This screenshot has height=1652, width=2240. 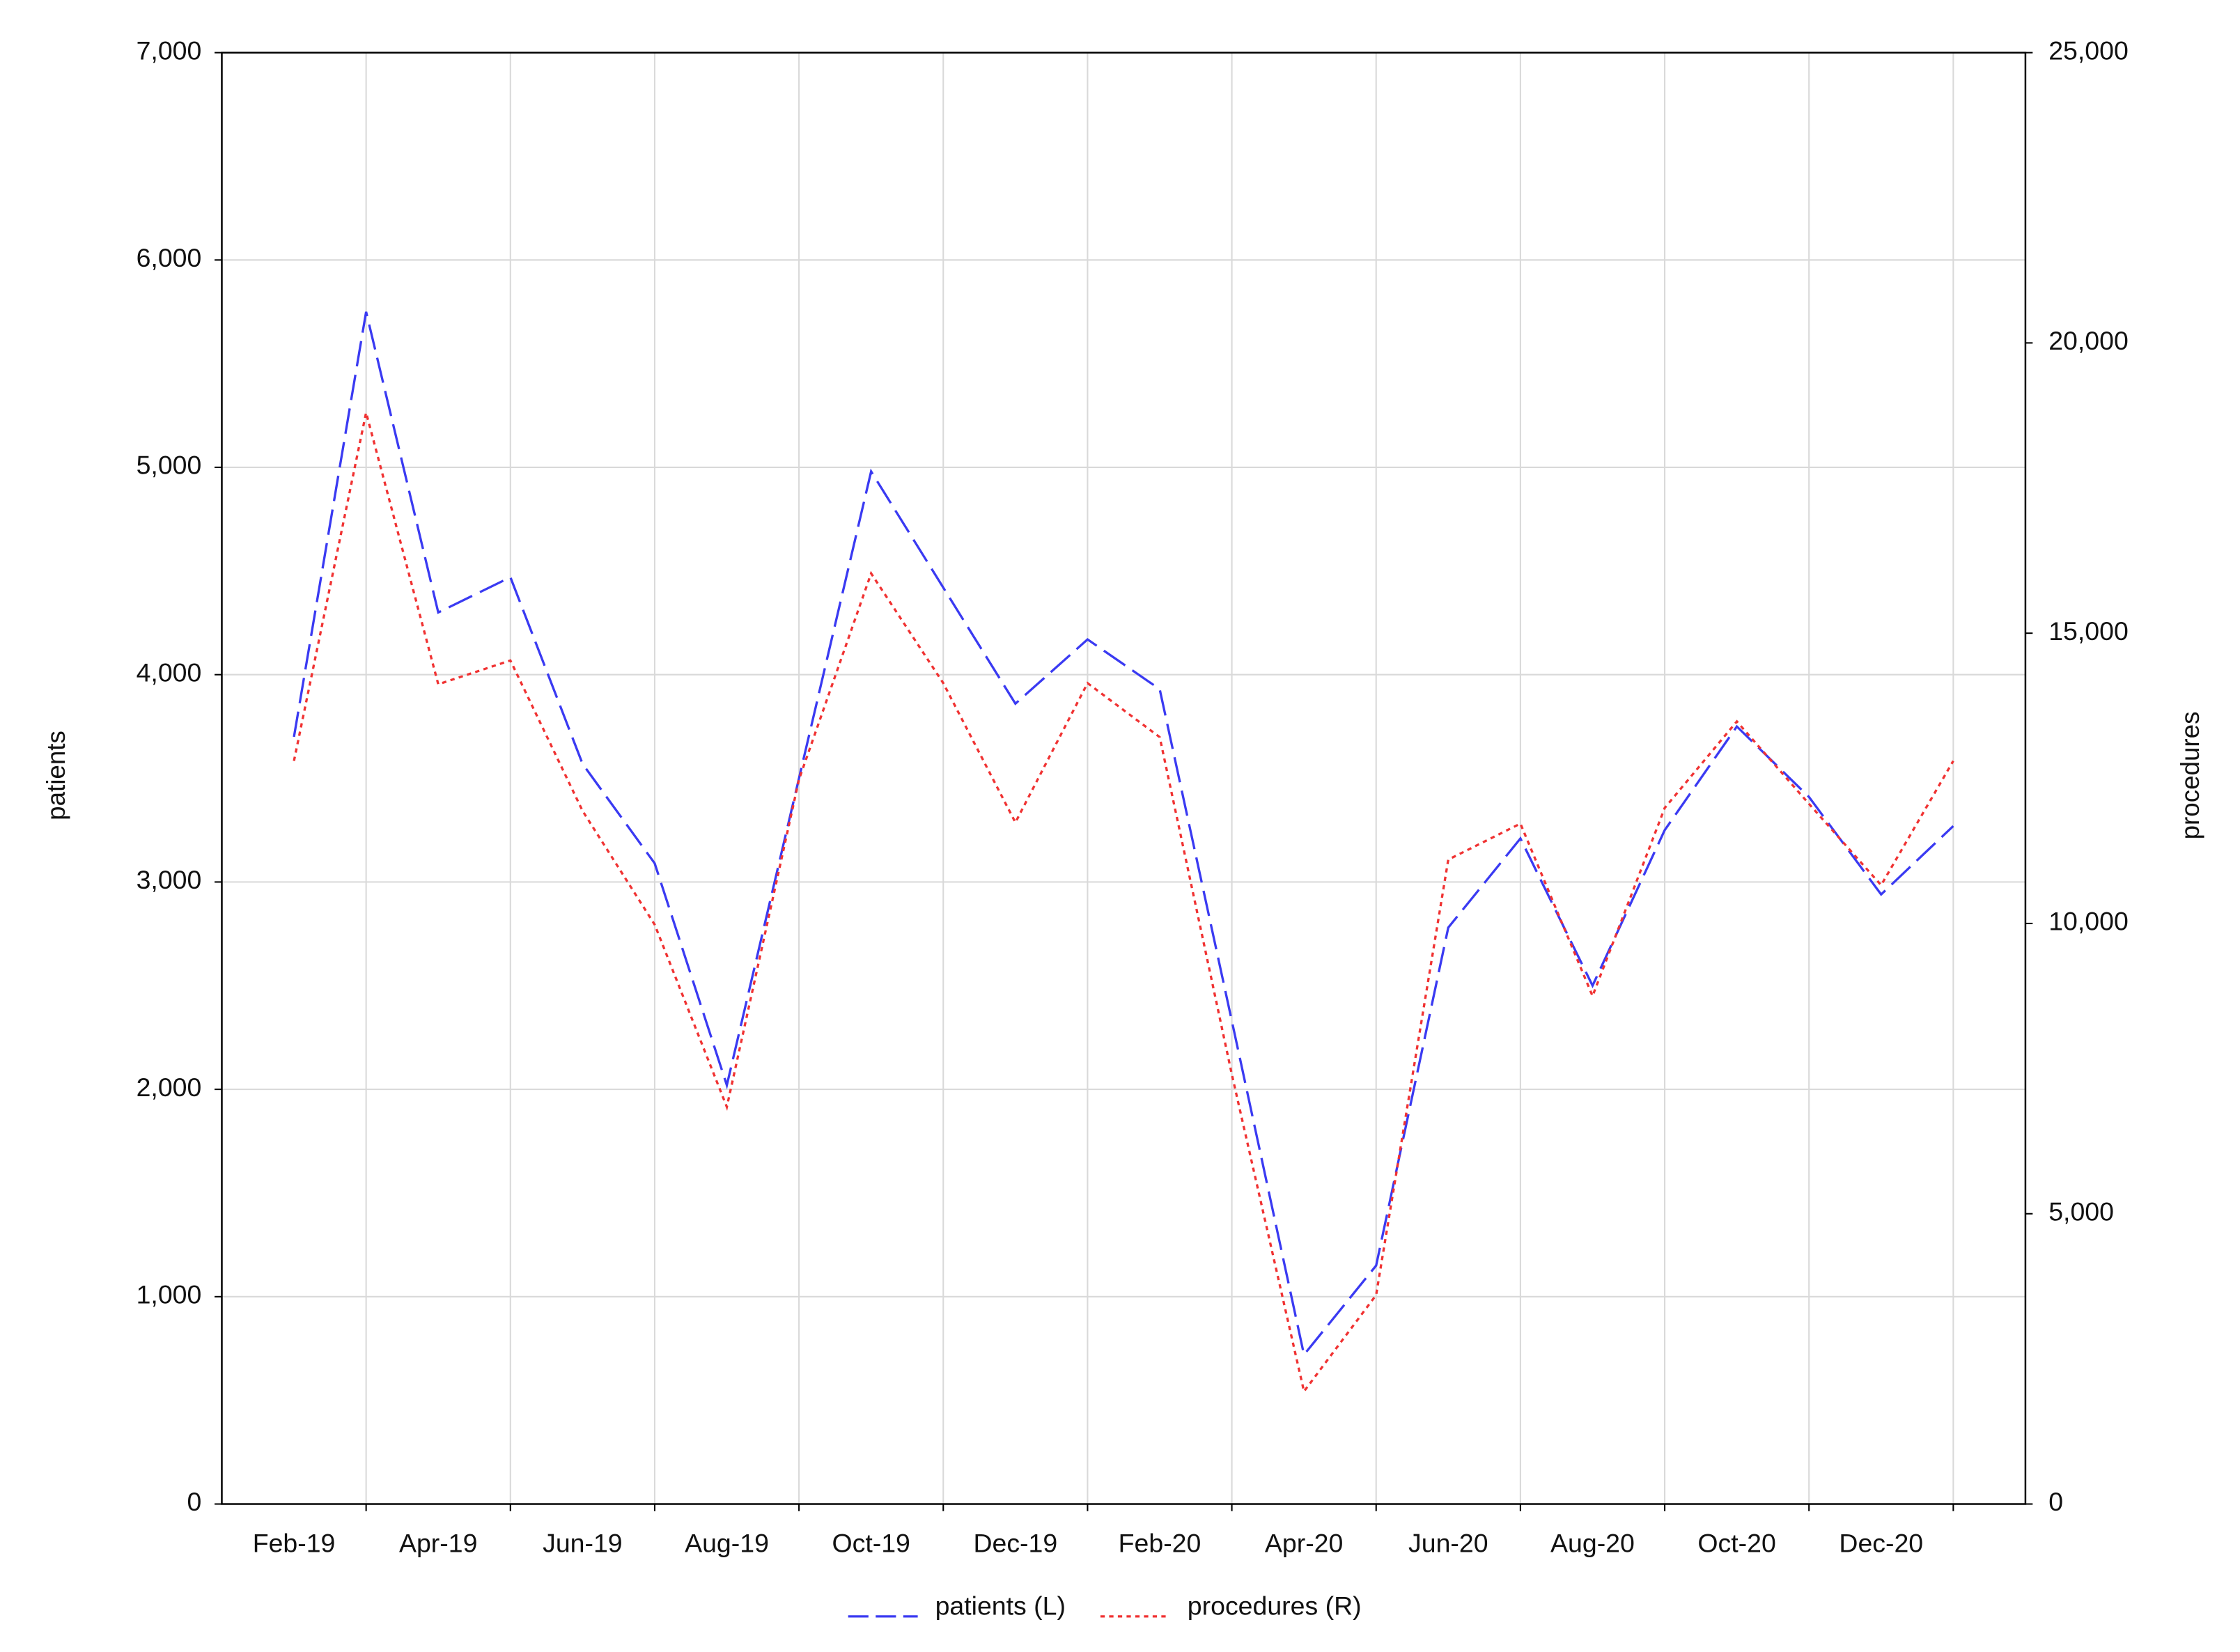 I want to click on legend-label: patients (L), so click(x=1001, y=1606).